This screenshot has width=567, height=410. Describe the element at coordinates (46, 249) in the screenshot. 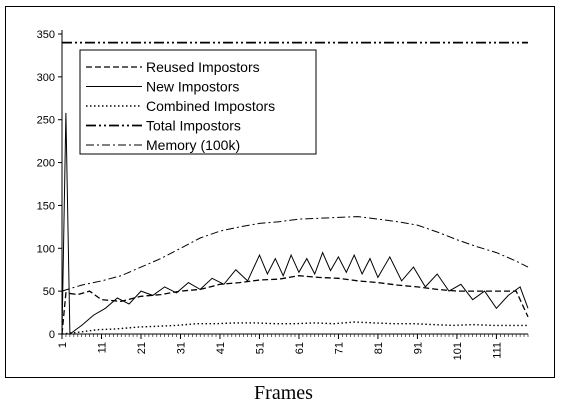

I see `y-tick-label: 100` at that location.